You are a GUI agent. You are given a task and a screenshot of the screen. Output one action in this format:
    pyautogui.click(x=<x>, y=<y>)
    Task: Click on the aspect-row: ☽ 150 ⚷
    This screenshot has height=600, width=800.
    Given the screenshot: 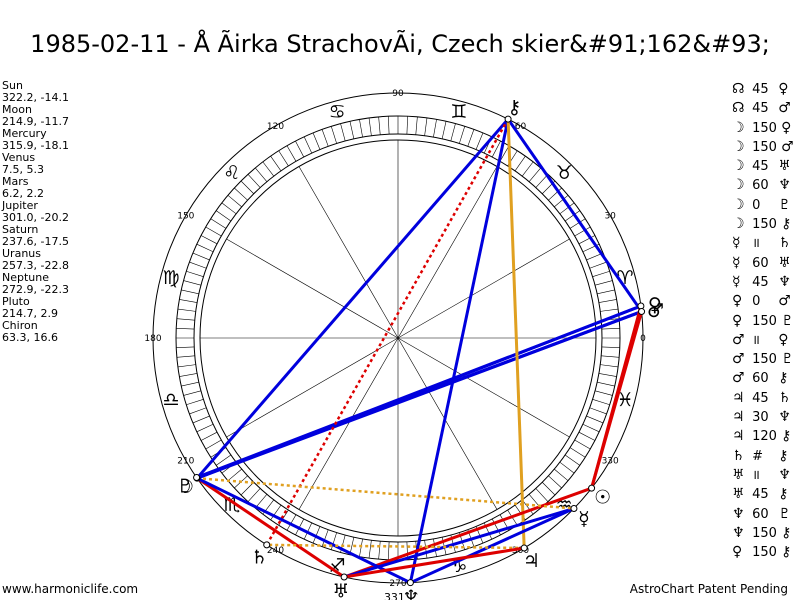 What is the action you would take?
    pyautogui.click(x=764, y=224)
    